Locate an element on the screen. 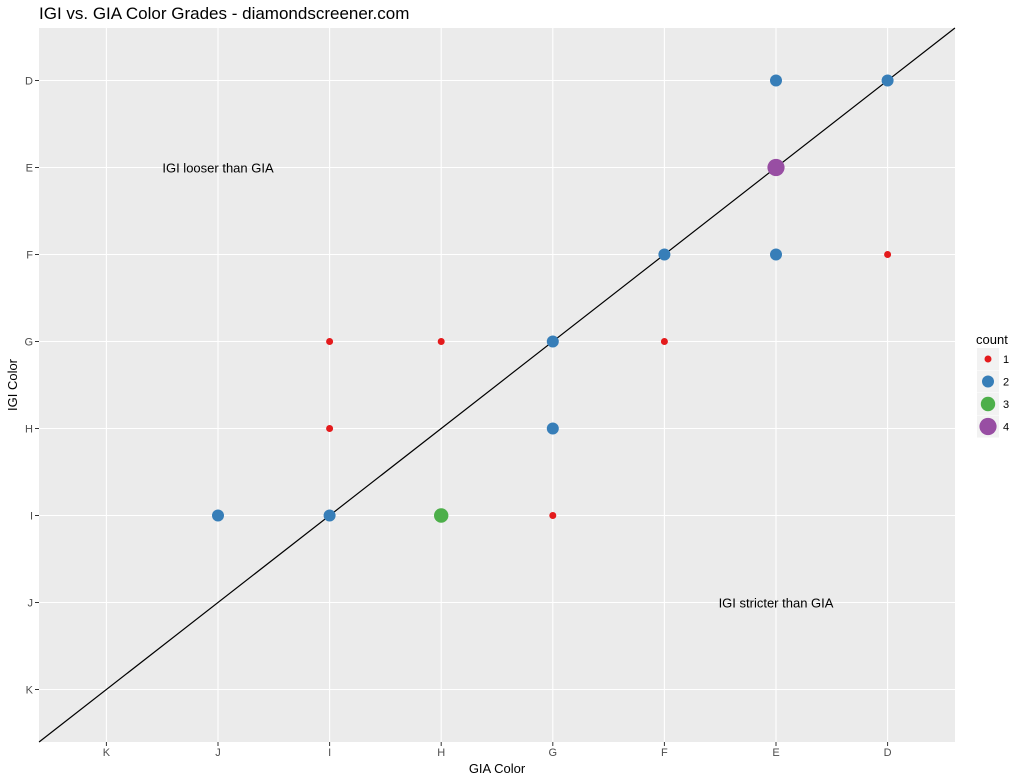 Image resolution: width=1024 pixels, height=780 pixels. y-tick-label: K is located at coordinates (30, 691).